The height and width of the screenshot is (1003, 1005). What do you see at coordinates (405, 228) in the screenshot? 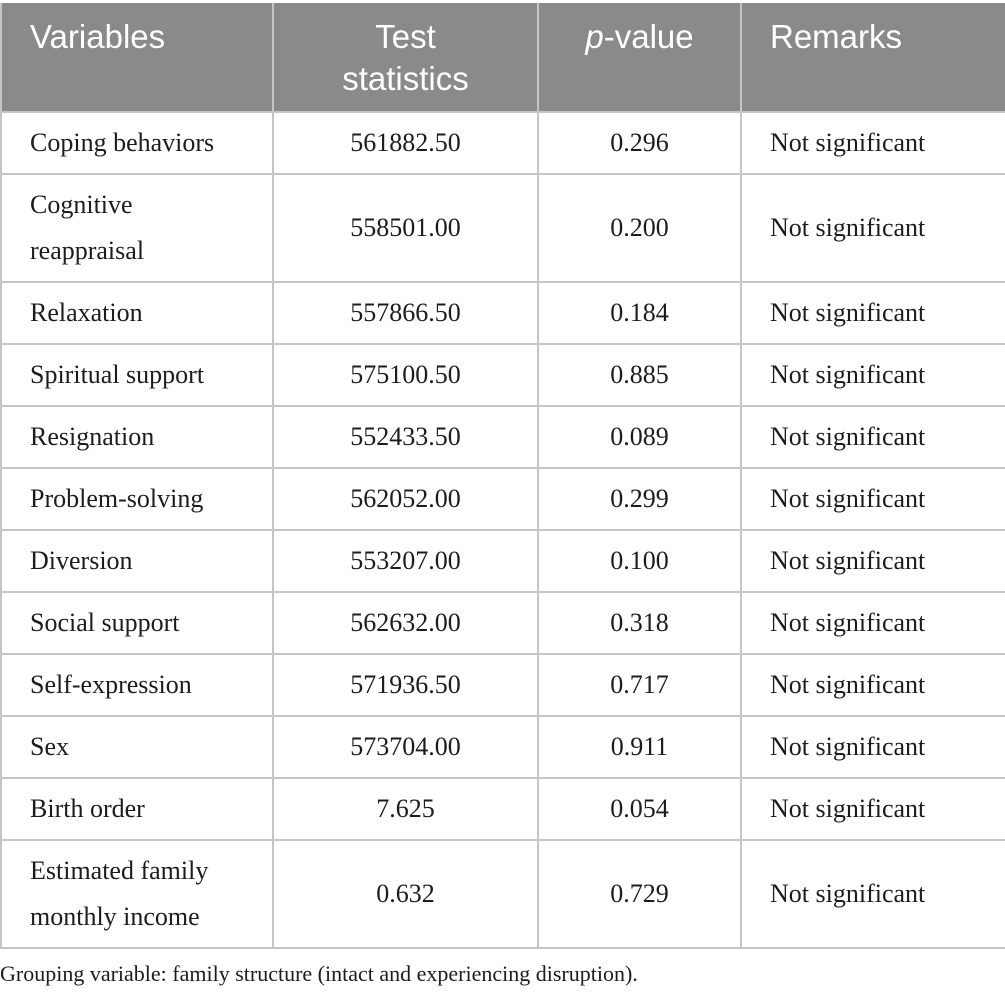
I see `test-statistic-cell: 558501.00` at bounding box center [405, 228].